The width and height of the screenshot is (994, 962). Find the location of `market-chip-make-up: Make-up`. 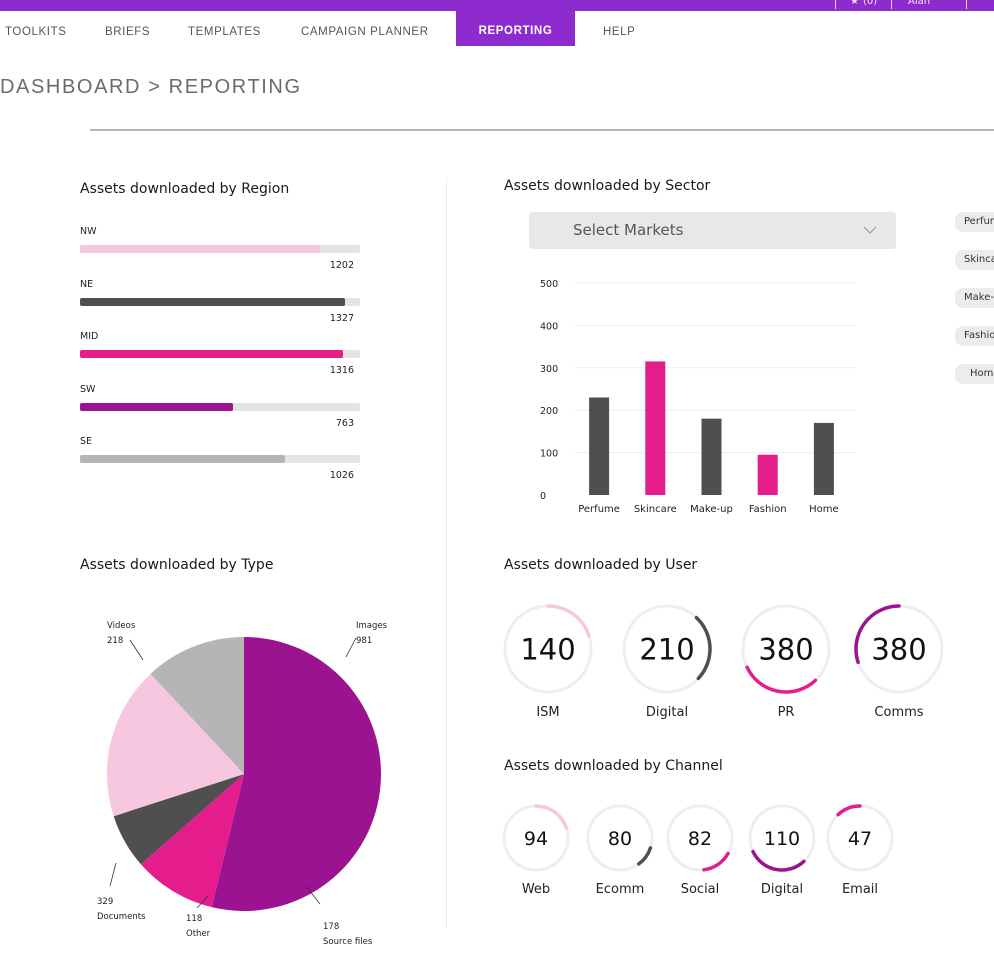

market-chip-make-up: Make-up is located at coordinates (974, 298).